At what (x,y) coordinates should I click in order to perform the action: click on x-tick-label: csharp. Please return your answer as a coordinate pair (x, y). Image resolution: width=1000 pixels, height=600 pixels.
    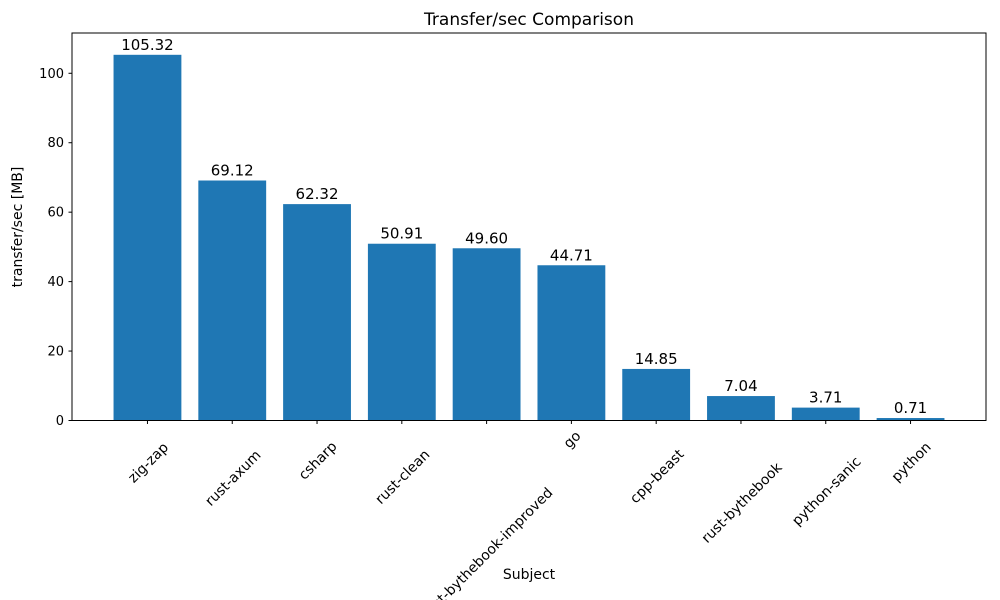
    Looking at the image, I should click on (318, 461).